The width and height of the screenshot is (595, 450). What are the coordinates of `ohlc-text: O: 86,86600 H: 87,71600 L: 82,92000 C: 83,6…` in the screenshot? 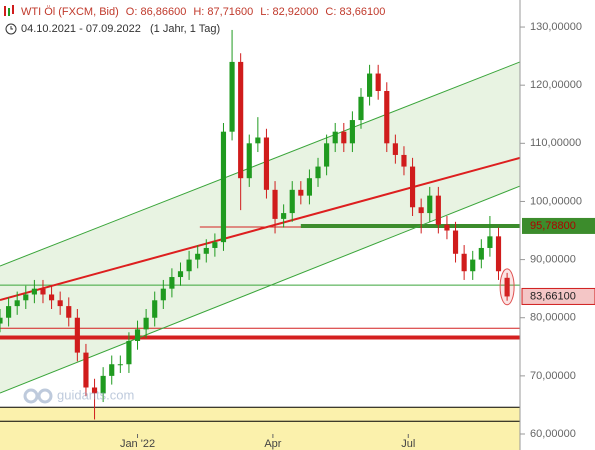 It's located at (256, 12).